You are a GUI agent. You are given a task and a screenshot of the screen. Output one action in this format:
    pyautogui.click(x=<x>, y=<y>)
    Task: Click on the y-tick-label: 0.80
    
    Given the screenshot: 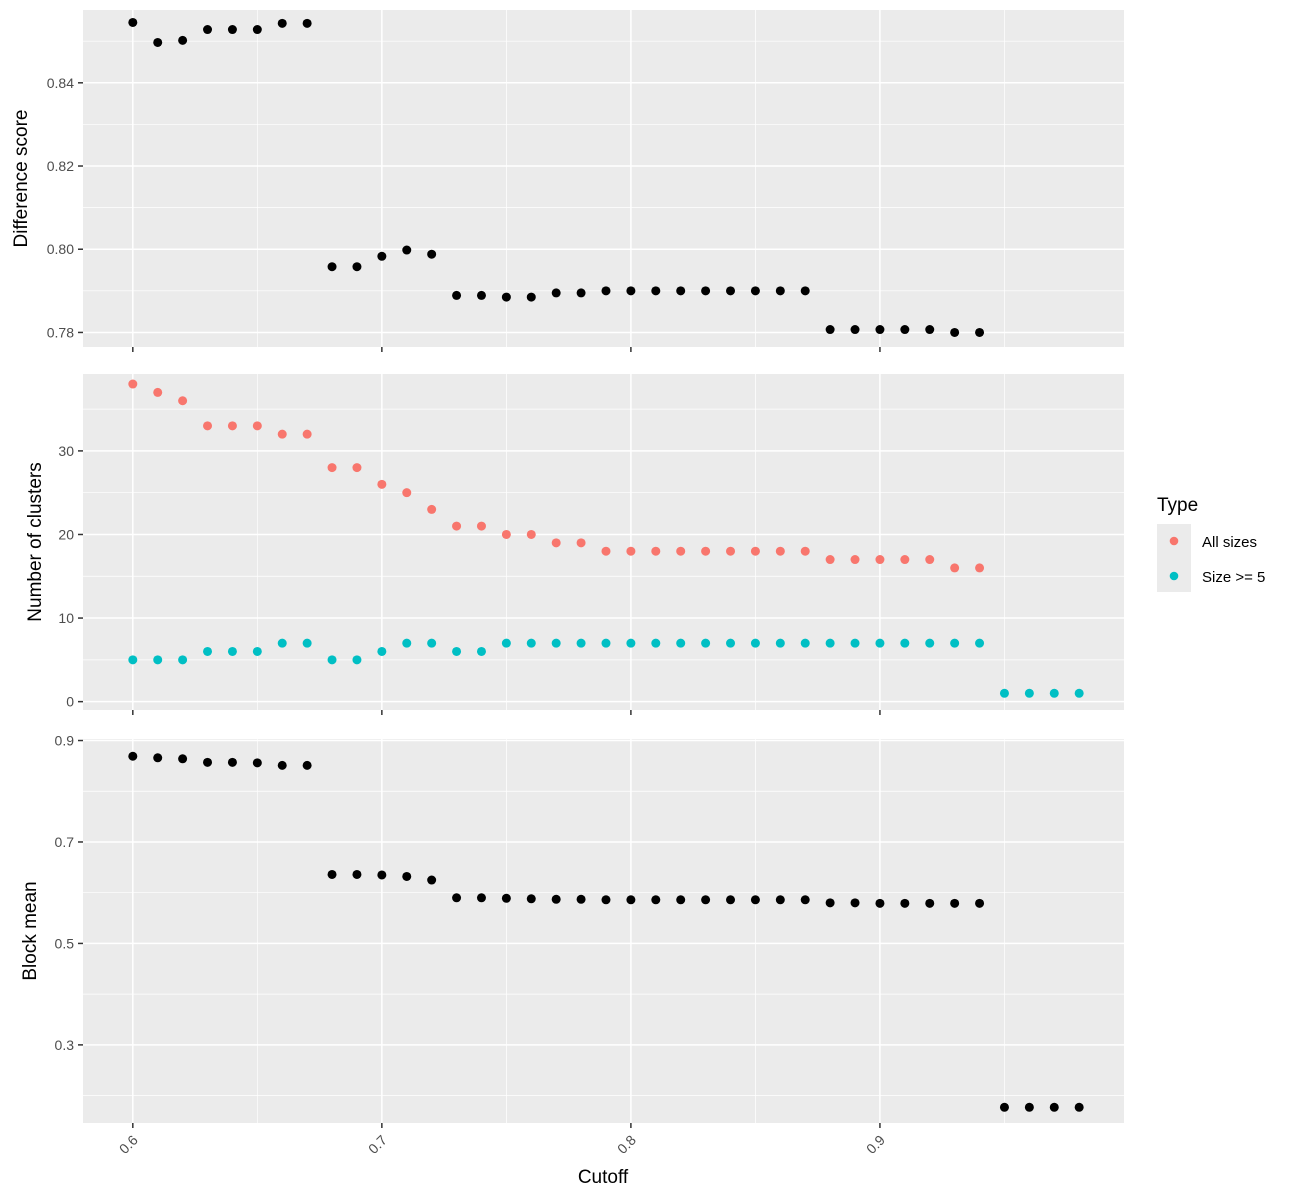 What is the action you would take?
    pyautogui.click(x=60, y=249)
    